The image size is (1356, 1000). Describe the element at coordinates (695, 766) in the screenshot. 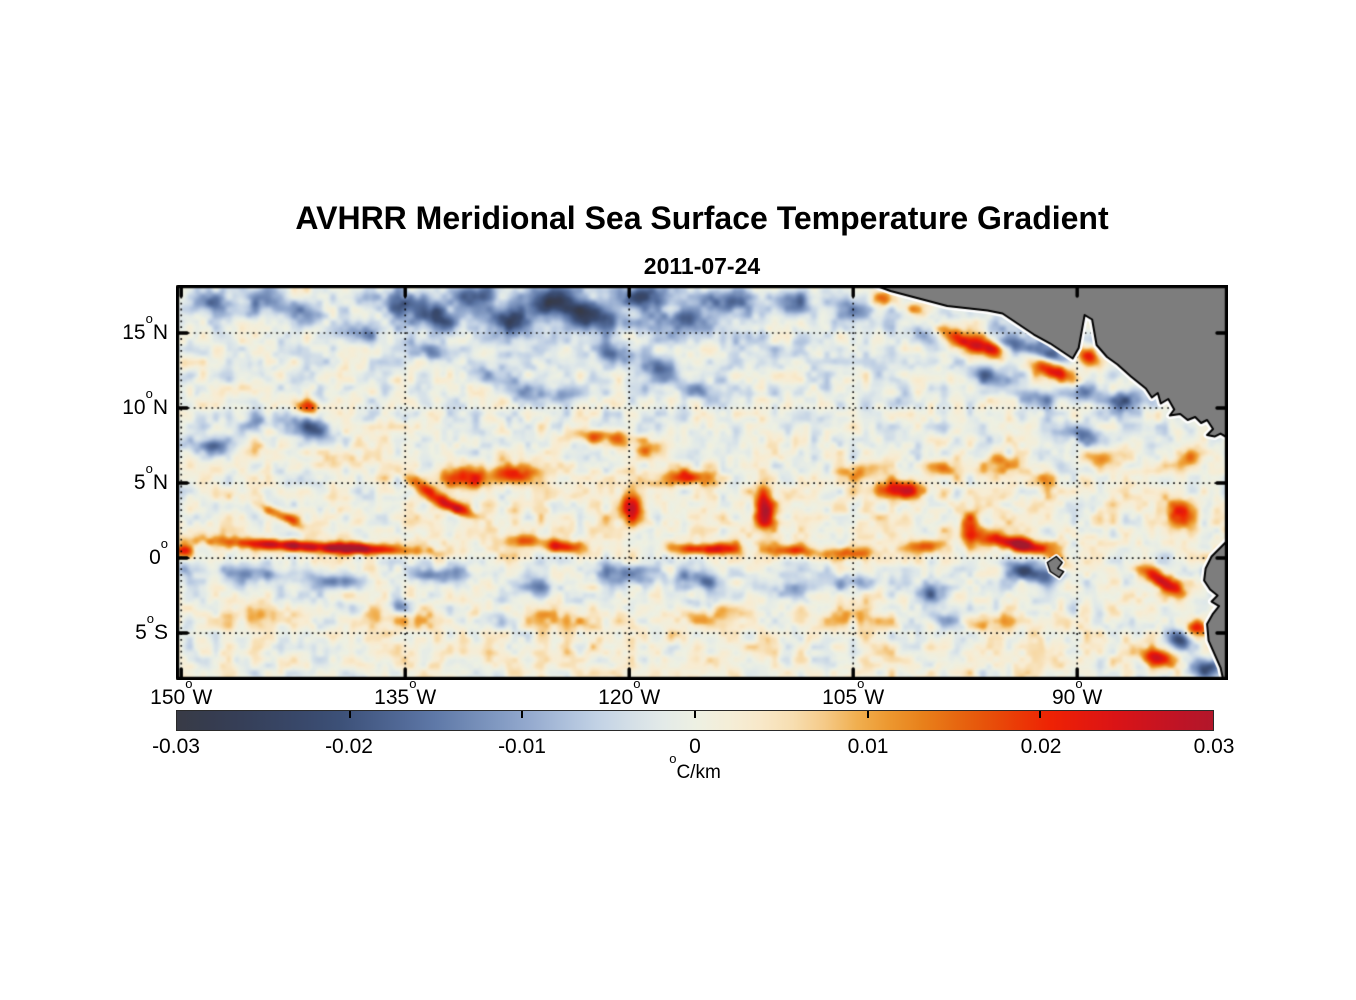

I see `colorbar-unit-label: oC/km` at that location.